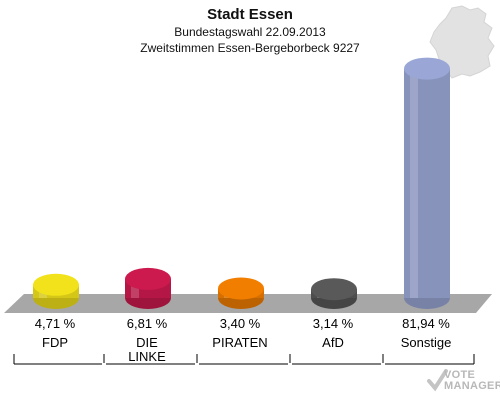 Image resolution: width=500 pixels, height=400 pixels. I want to click on value-label-piraten: 3,40 %, so click(240, 323).